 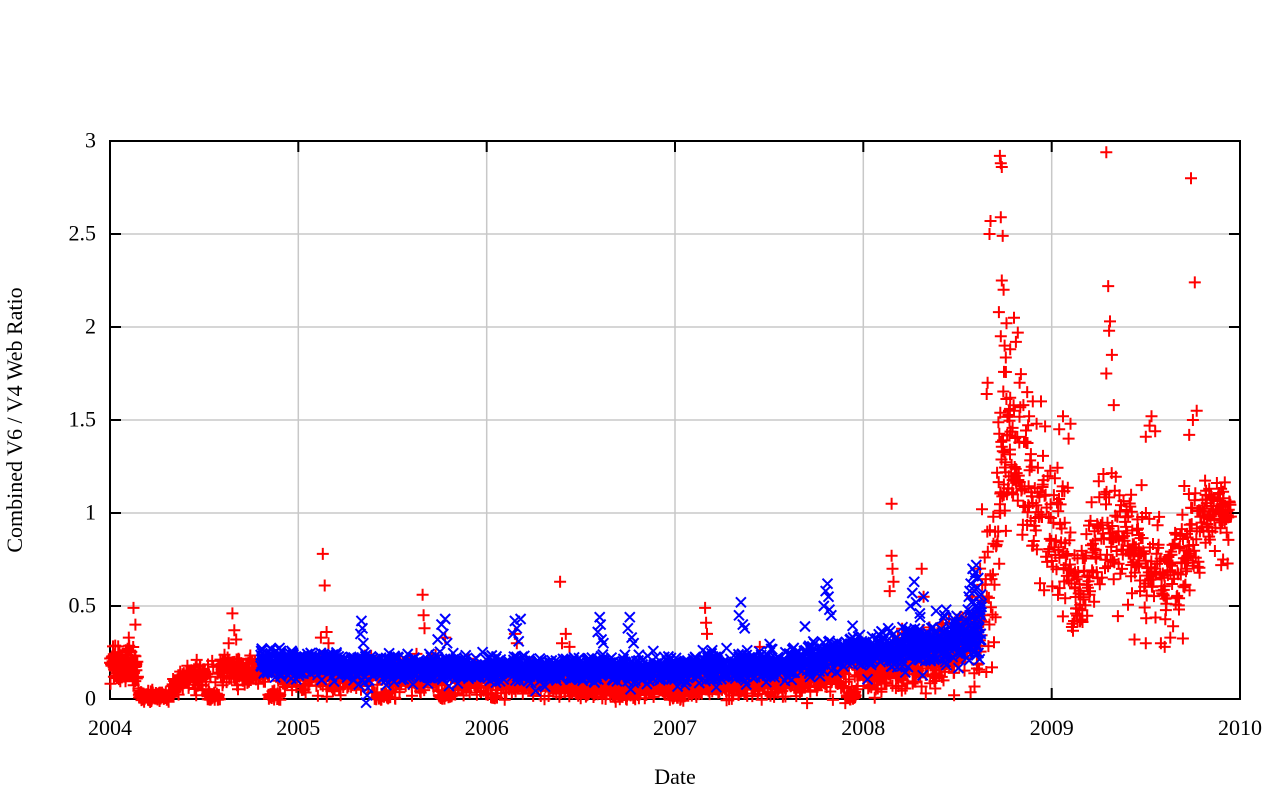 What do you see at coordinates (1052, 727) in the screenshot?
I see `svg-text: 2009` at bounding box center [1052, 727].